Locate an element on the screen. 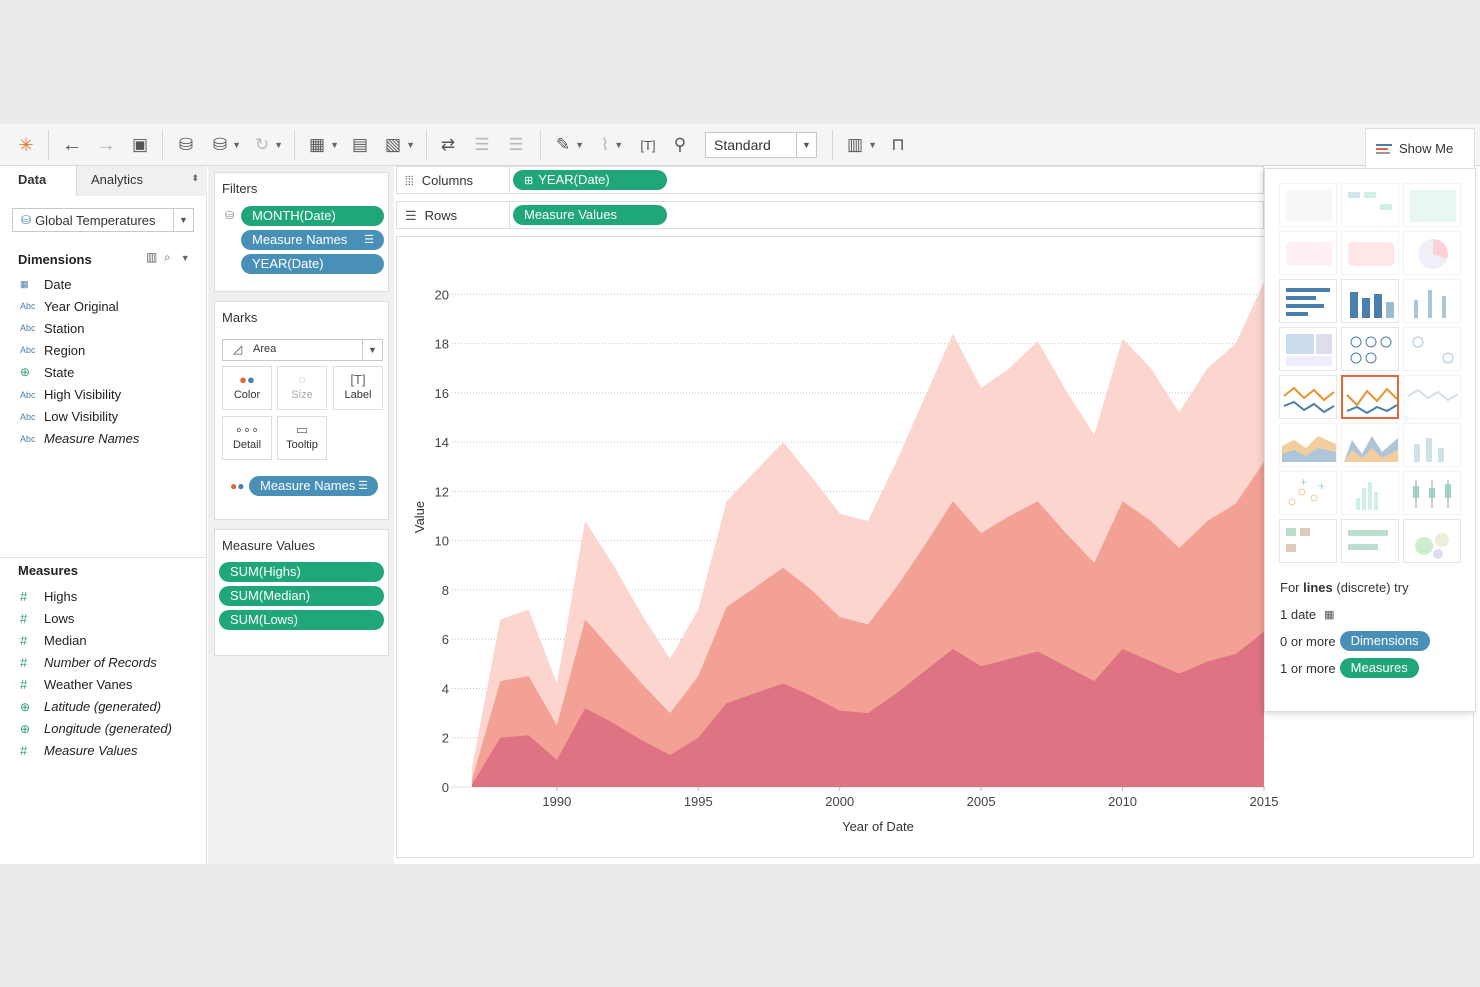 Image resolution: width=1480 pixels, height=987 pixels. field-item: Abc Station is located at coordinates (52, 328).